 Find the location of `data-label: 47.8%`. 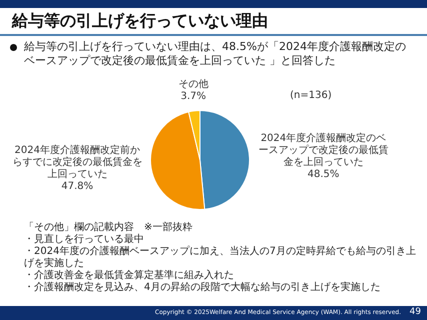

data-label: 47.8% is located at coordinates (77, 186).